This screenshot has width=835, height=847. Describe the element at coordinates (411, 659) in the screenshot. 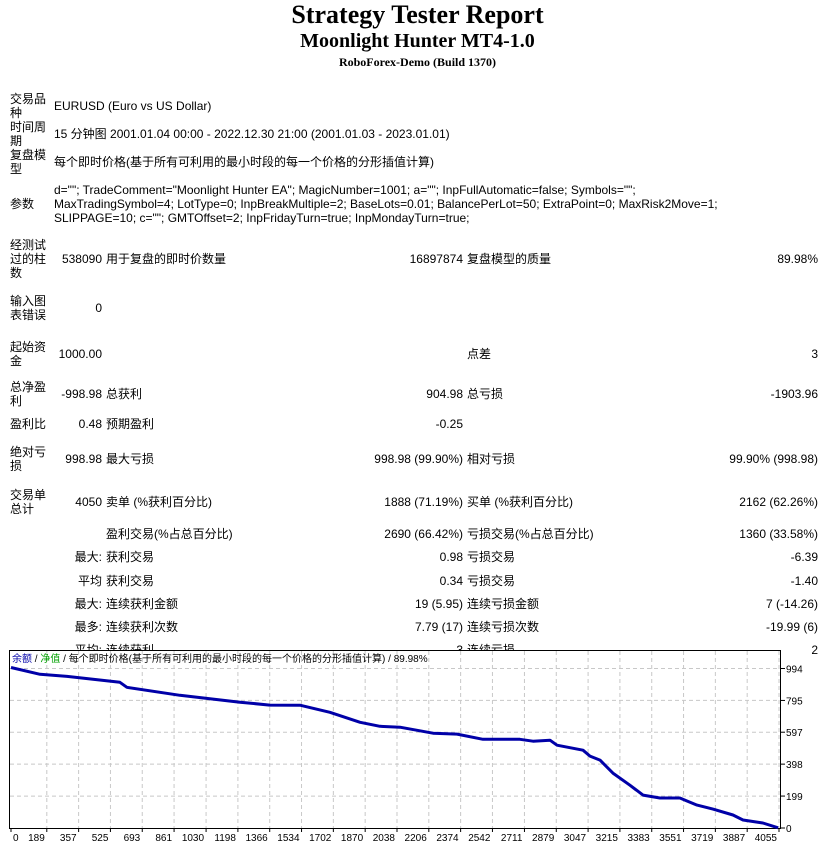

I see `legend-quality: 89.98%` at that location.